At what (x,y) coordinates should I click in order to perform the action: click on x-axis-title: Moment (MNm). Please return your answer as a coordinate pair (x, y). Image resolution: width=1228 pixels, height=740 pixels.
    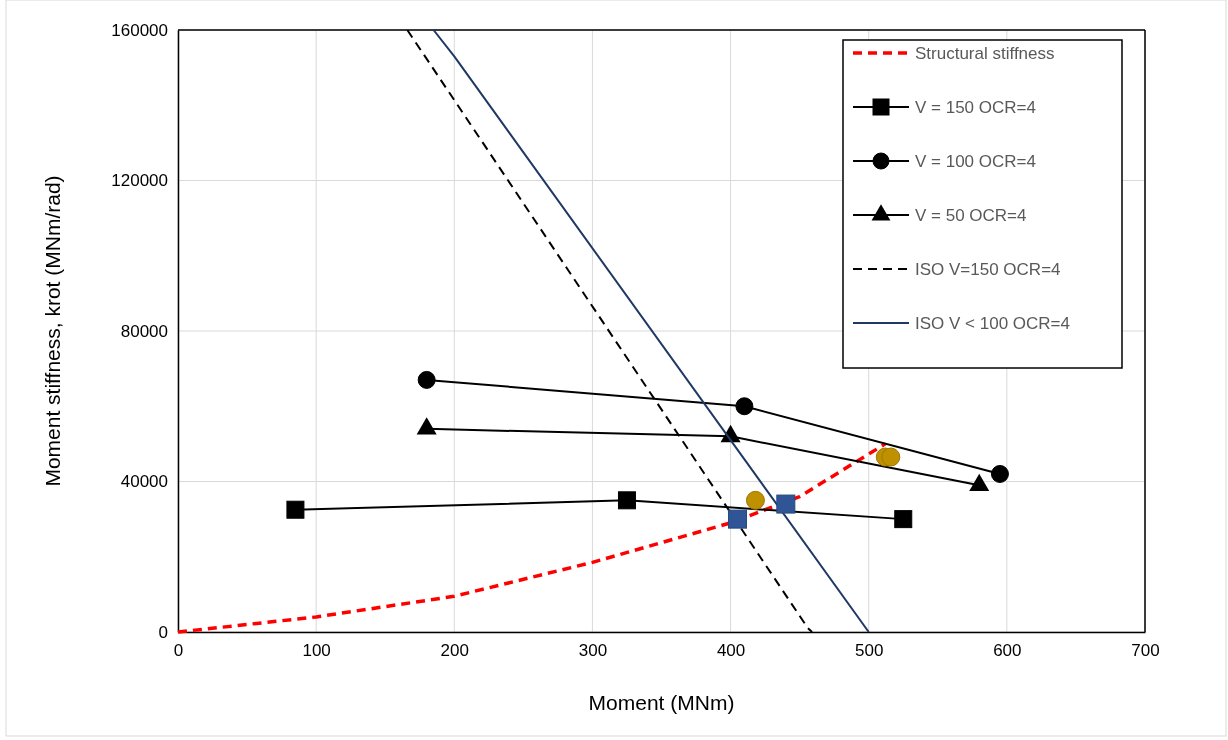
    Looking at the image, I should click on (661, 702).